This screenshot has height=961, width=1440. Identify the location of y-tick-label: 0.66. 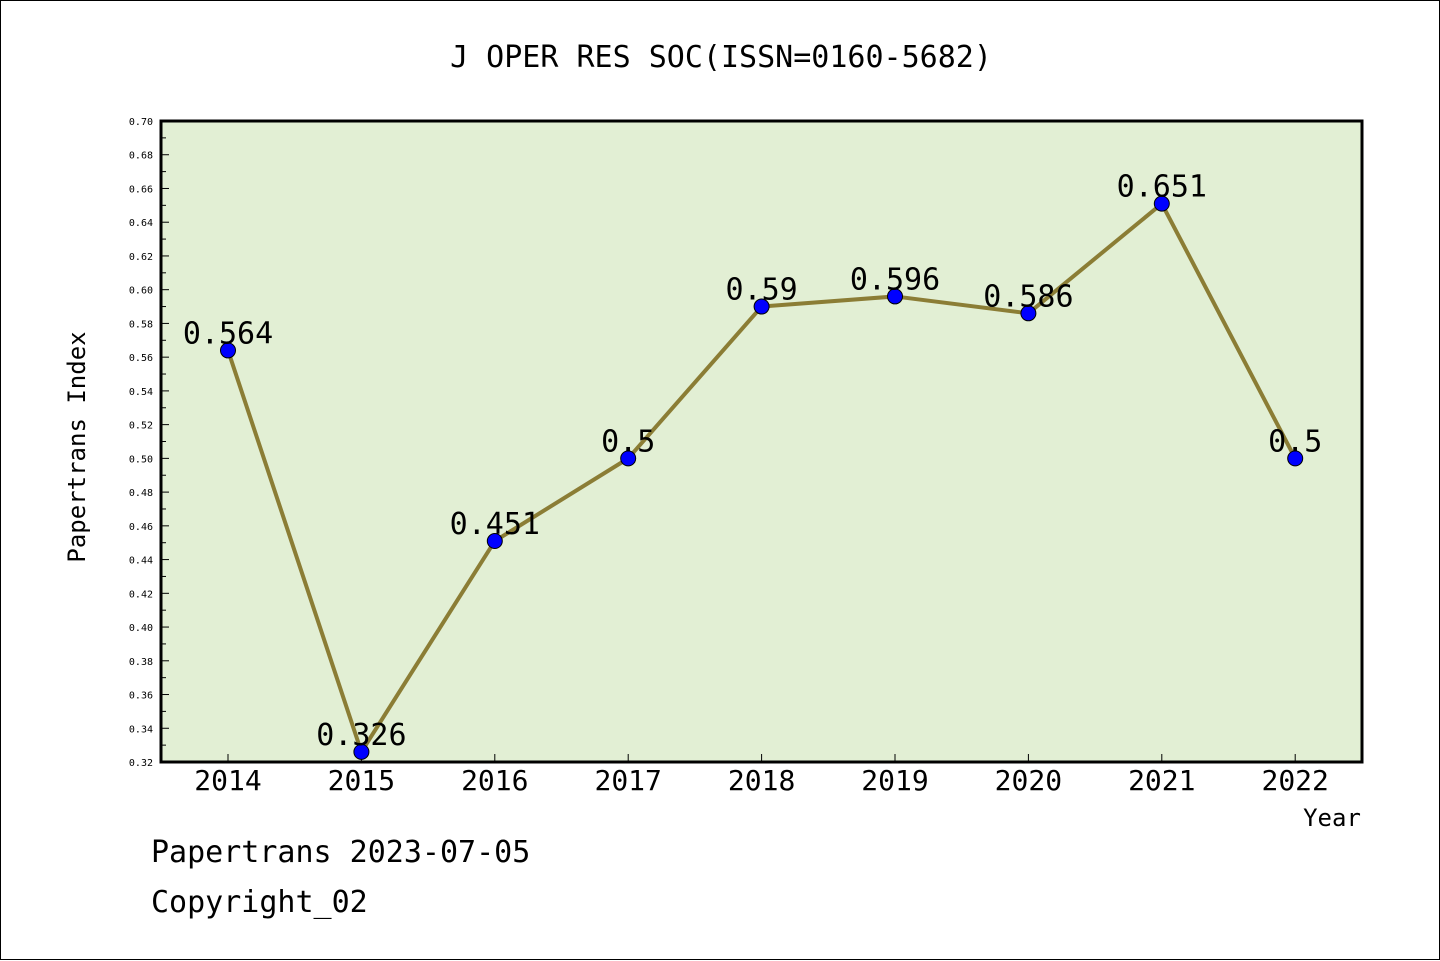
(141, 189).